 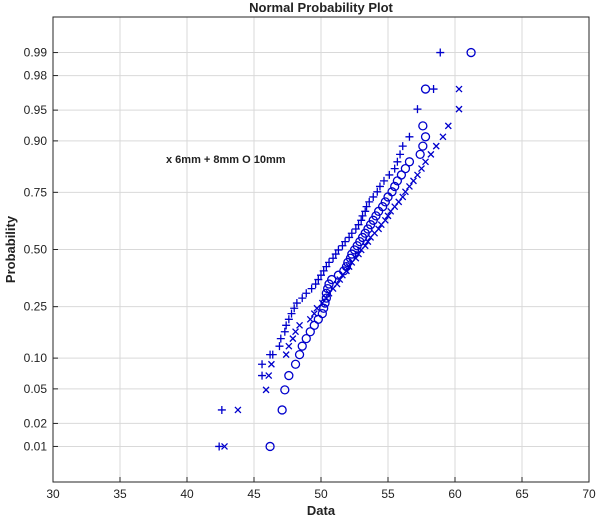 I want to click on y-tick-label: 0.02, so click(x=36, y=423).